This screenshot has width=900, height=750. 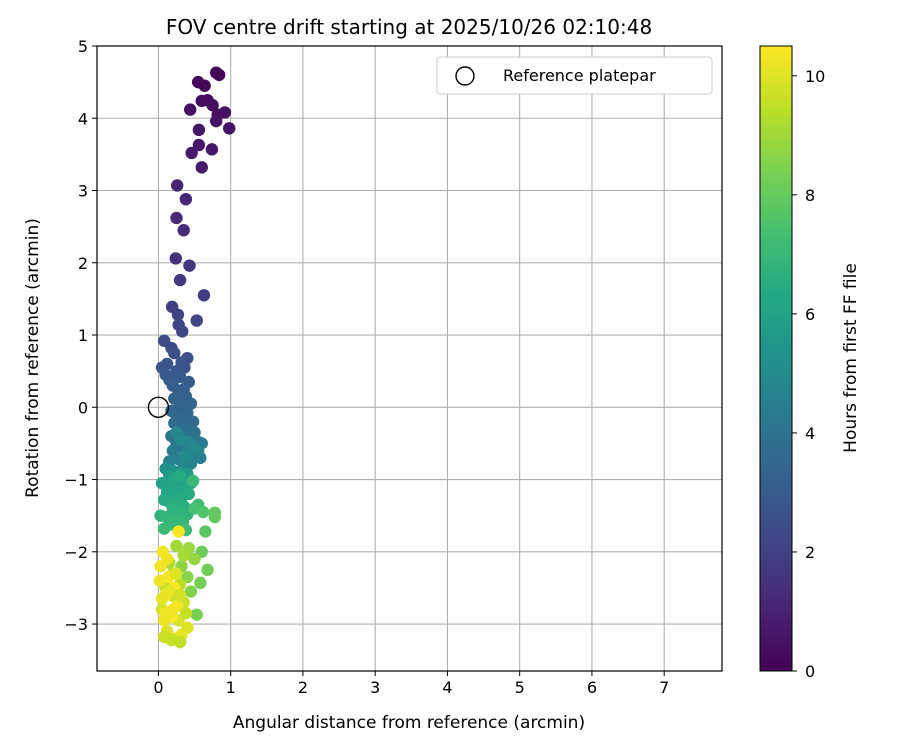 What do you see at coordinates (664, 687) in the screenshot?
I see `x-tick-label: 7` at bounding box center [664, 687].